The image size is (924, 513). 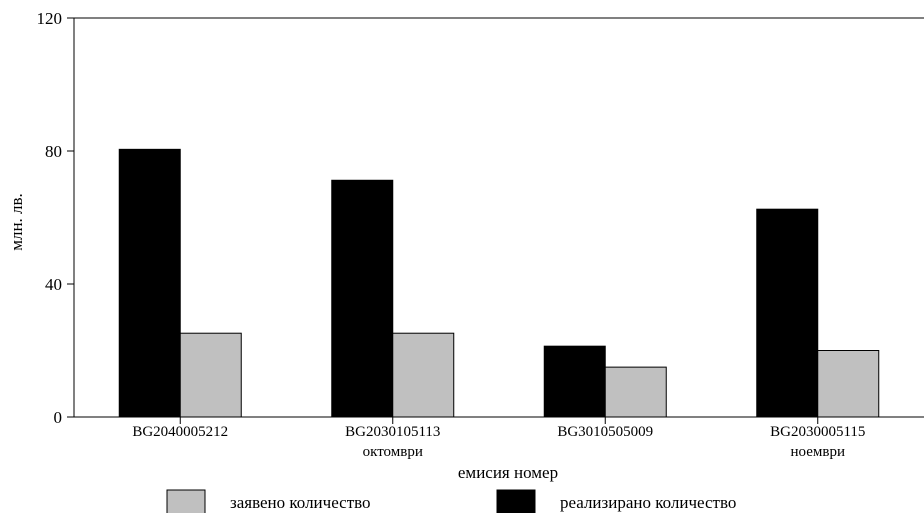 What do you see at coordinates (392, 432) in the screenshot?
I see `x-tick-label: BG2030105113` at bounding box center [392, 432].